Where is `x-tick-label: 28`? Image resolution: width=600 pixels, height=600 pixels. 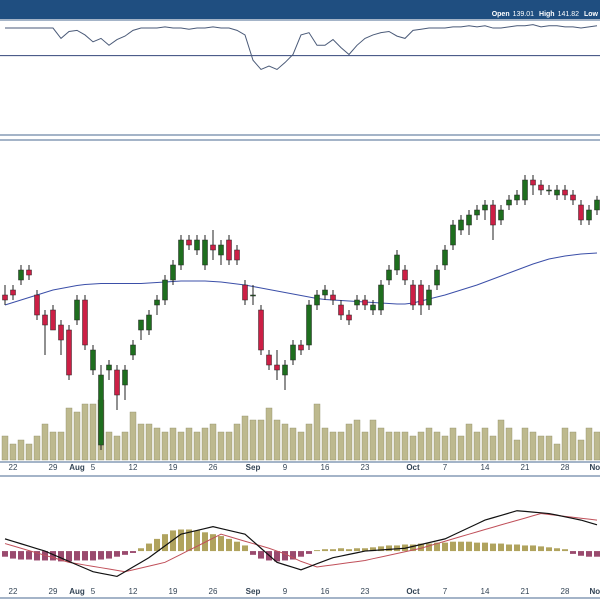
x-tick-label: 28 is located at coordinates (565, 591).